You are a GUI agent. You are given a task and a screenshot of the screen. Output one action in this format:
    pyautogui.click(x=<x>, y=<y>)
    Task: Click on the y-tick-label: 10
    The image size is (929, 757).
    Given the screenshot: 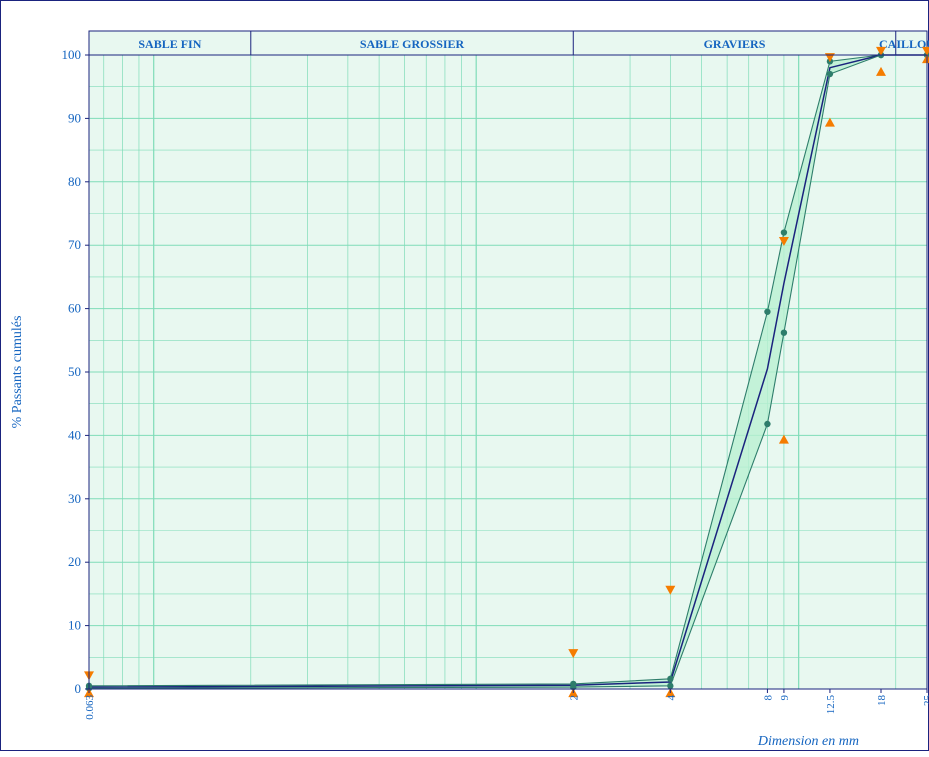 What is the action you would take?
    pyautogui.click(x=74, y=625)
    